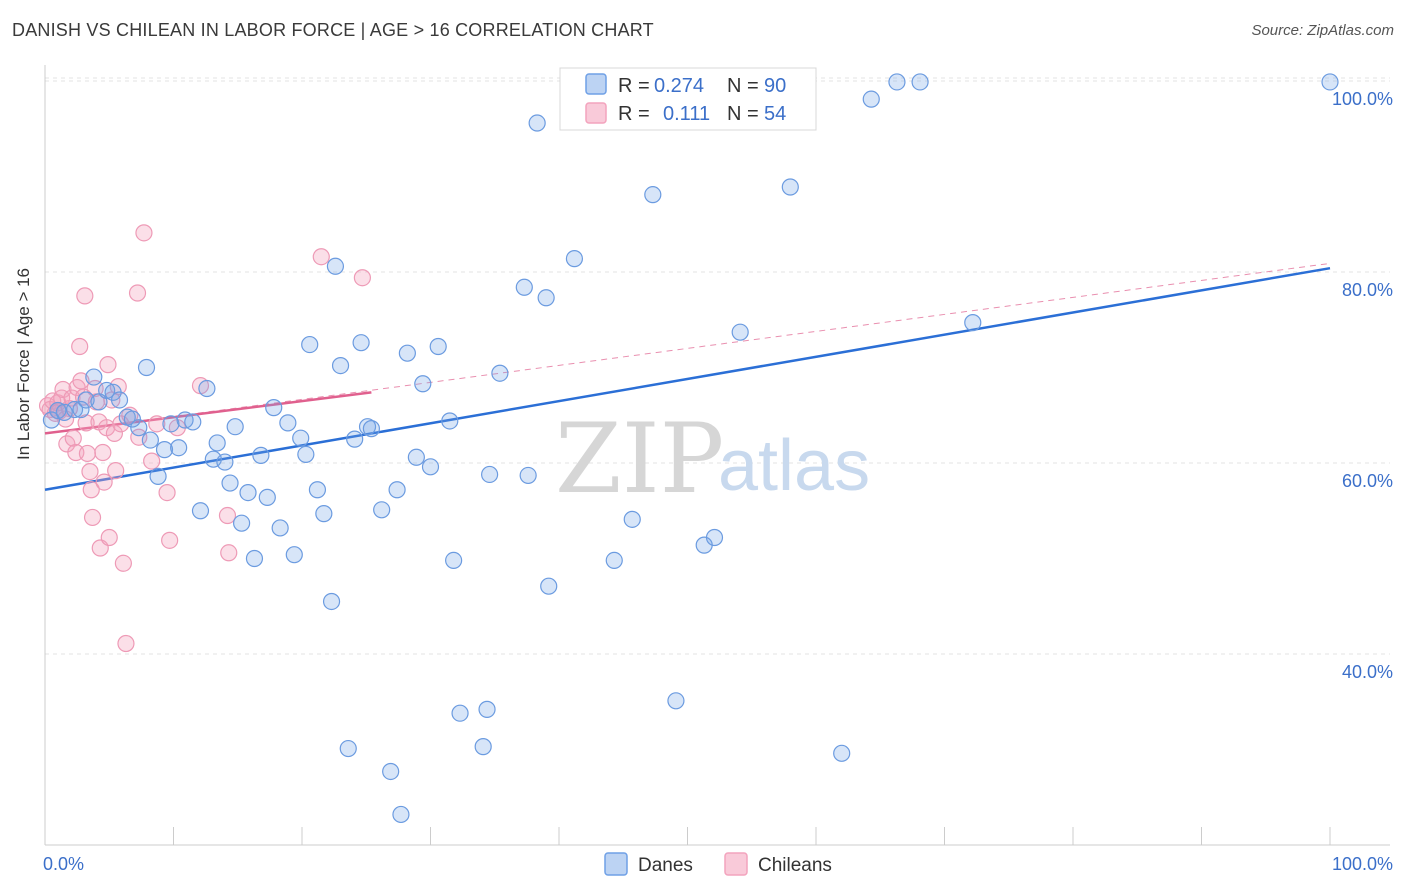 Image resolution: width=1406 pixels, height=892 pixels. I want to click on stats-box: R = 0.274 N = 90 R = 0.111 N = 54, so click(688, 99).